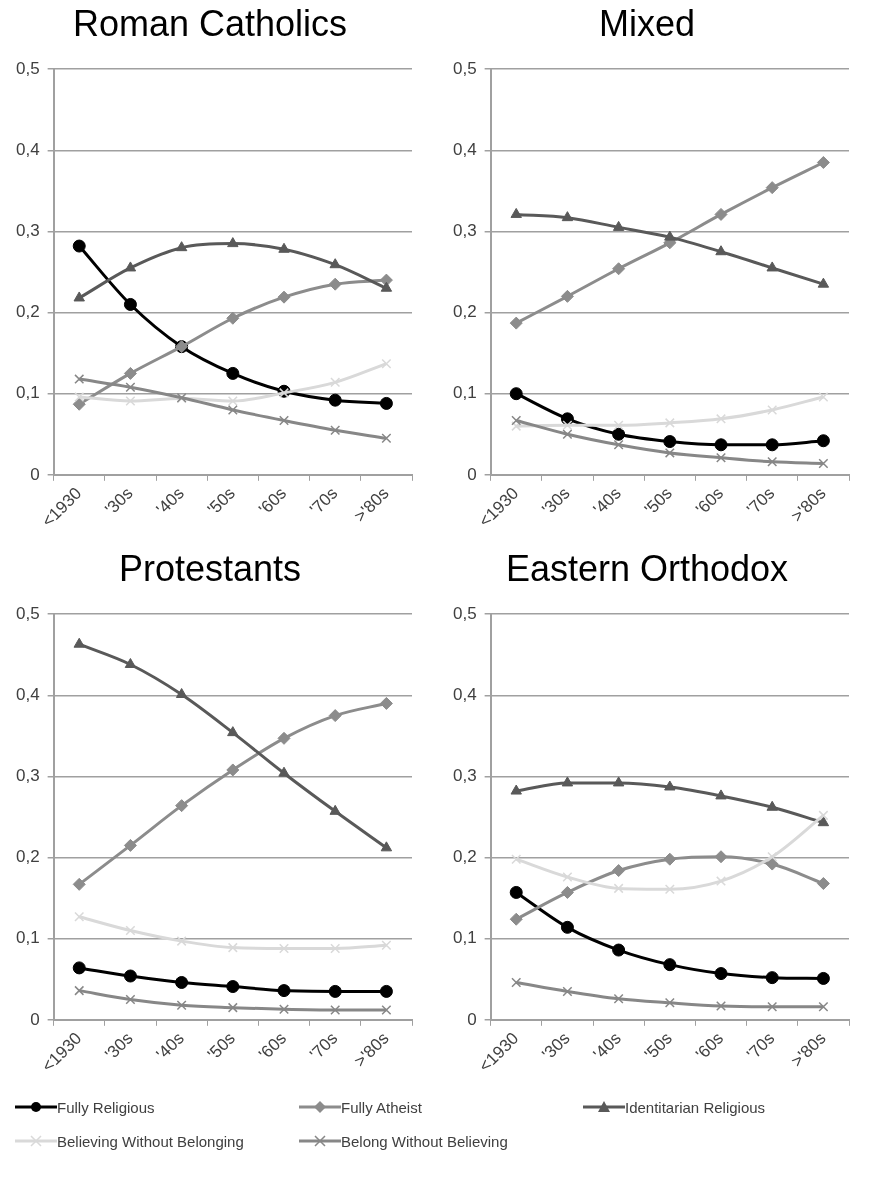 The image size is (875, 1180). I want to click on legend-label: Fully Atheist, so click(381, 1107).